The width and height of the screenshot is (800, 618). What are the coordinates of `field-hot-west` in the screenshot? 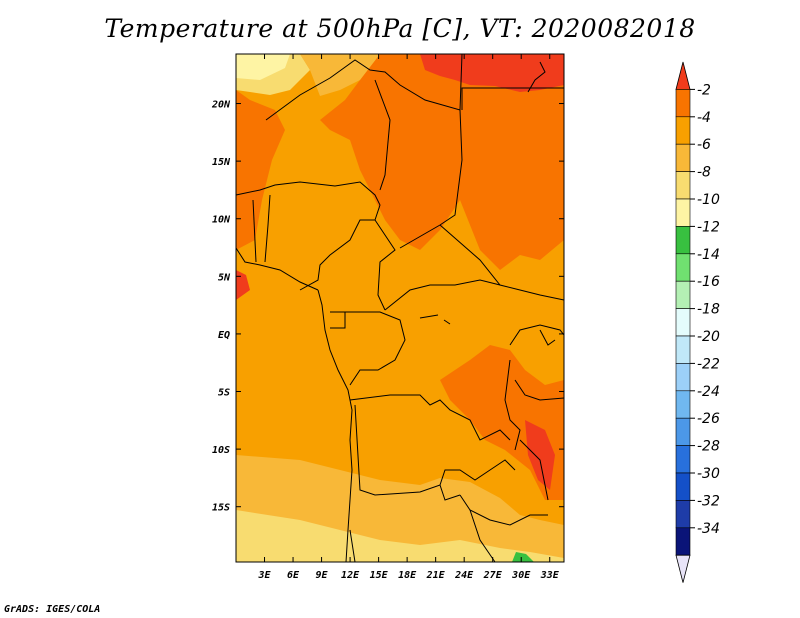 It's located at (243, 285).